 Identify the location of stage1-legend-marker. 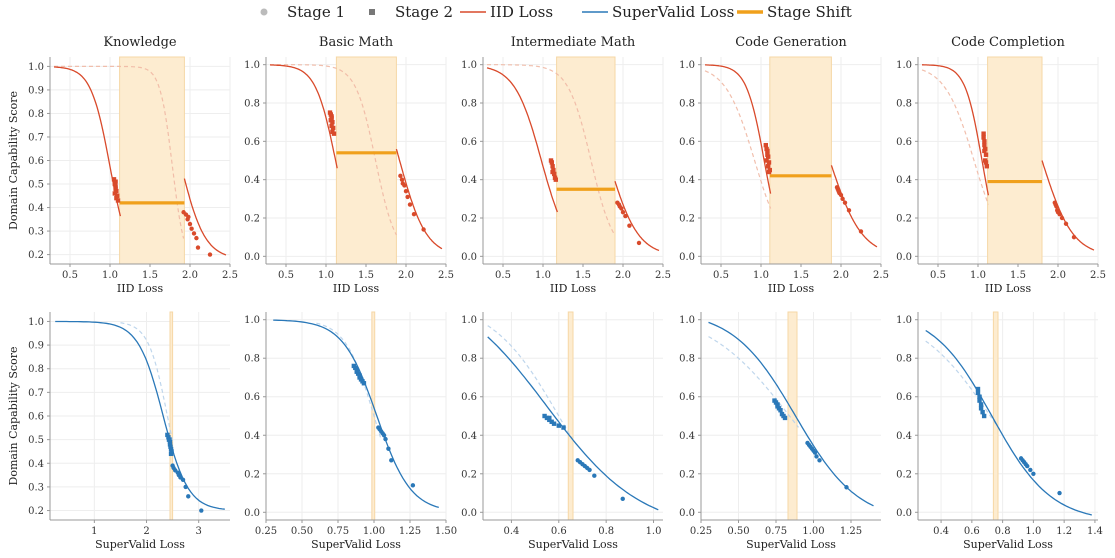
(264, 12).